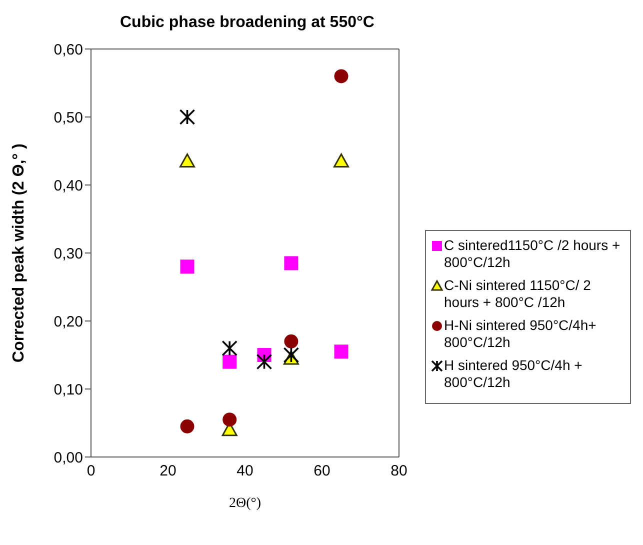 This screenshot has width=643, height=545. I want to click on x-tick-label: 20, so click(168, 471).